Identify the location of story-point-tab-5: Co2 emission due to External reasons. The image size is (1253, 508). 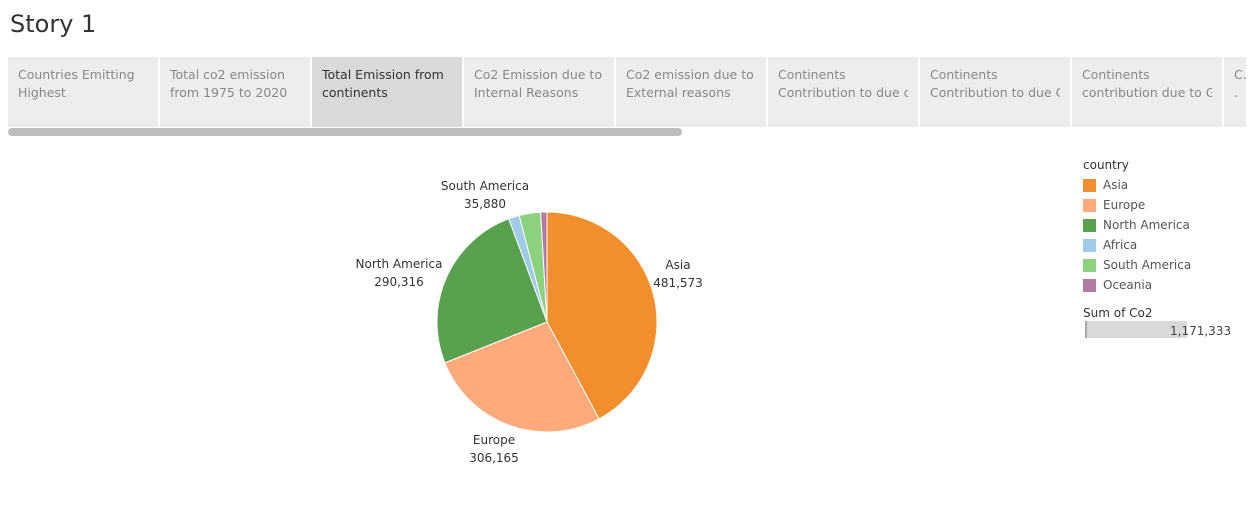
(691, 92).